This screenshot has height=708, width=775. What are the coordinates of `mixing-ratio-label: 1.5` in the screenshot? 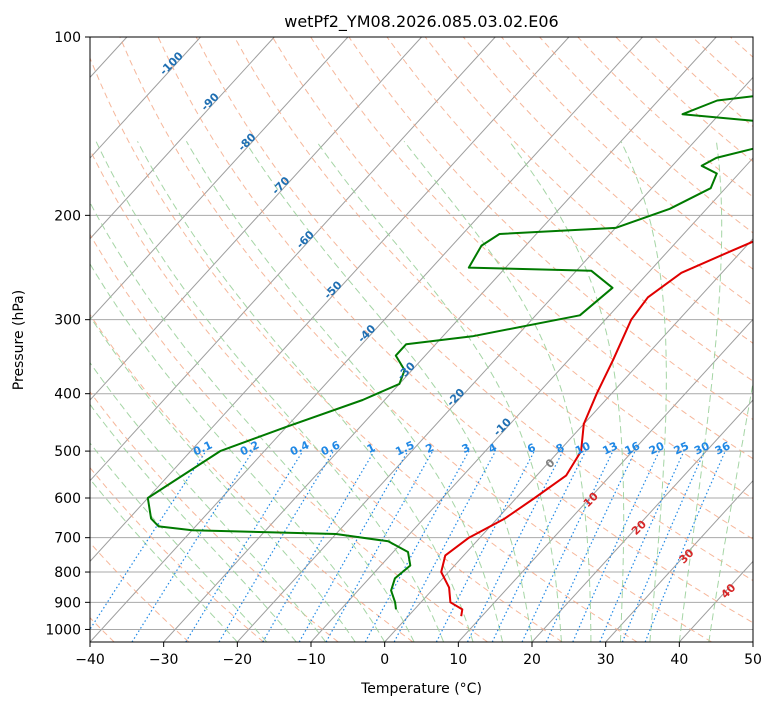 It's located at (404, 448).